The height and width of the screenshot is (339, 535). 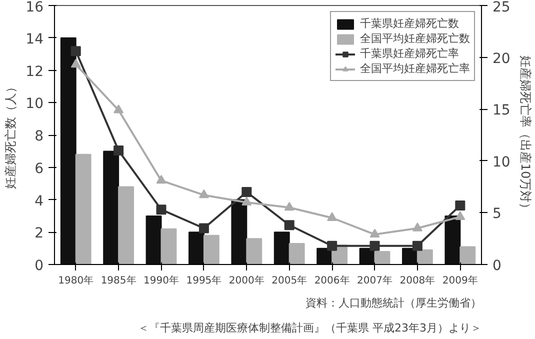 What do you see at coordinates (497, 266) in the screenshot?
I see `y2-tick-label: 0` at bounding box center [497, 266].